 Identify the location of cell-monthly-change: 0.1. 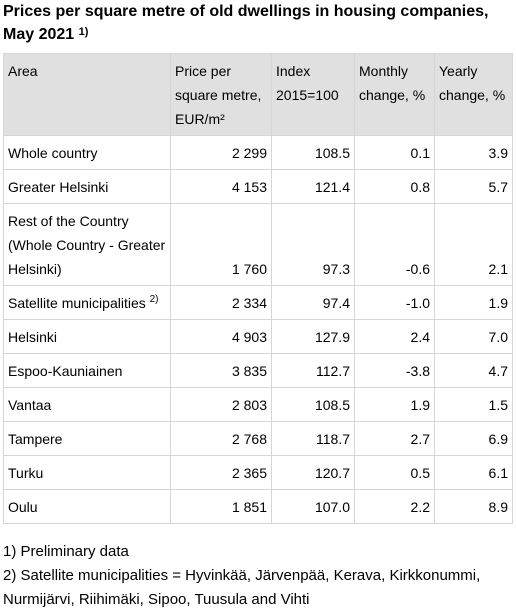
(394, 152).